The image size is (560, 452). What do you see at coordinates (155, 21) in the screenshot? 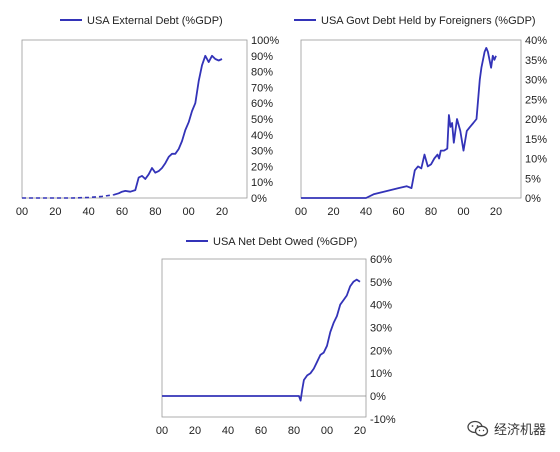
I see `legend-label-external-debt: USA External Debt (%GDP)` at bounding box center [155, 21].